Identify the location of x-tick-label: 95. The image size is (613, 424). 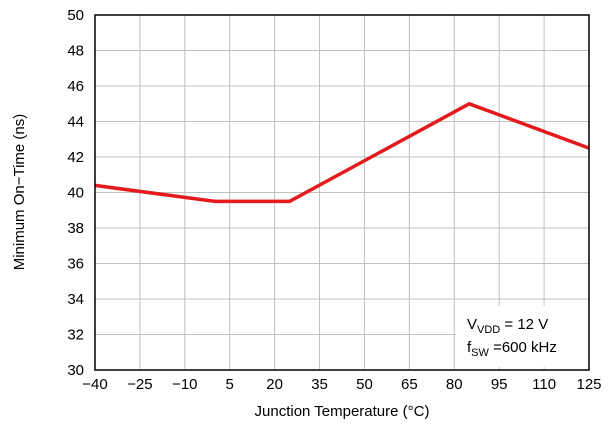
(499, 384).